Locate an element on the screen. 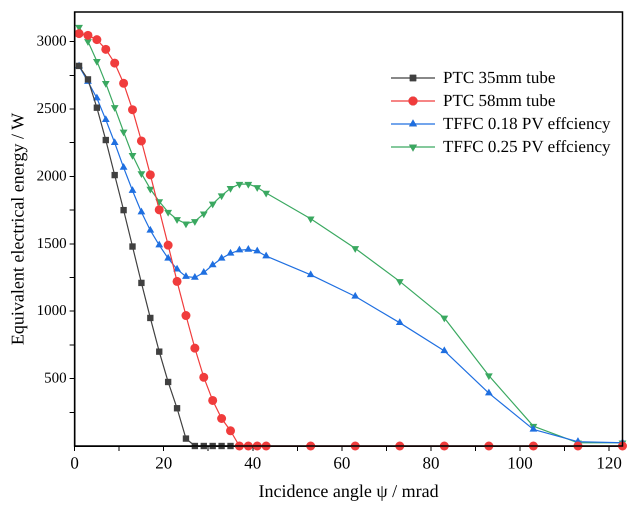  y-tick-label: 2500 is located at coordinates (51, 108).